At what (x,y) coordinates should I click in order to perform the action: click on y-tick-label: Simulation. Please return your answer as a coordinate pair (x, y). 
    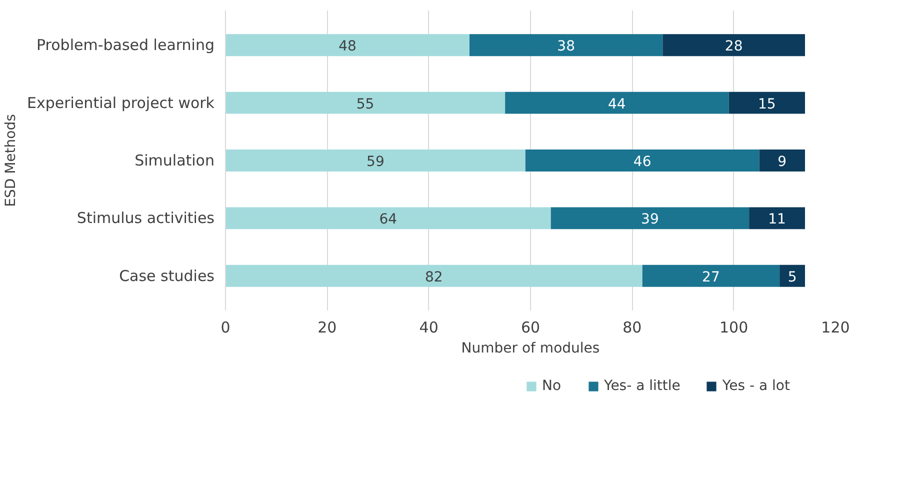
    Looking at the image, I should click on (174, 161).